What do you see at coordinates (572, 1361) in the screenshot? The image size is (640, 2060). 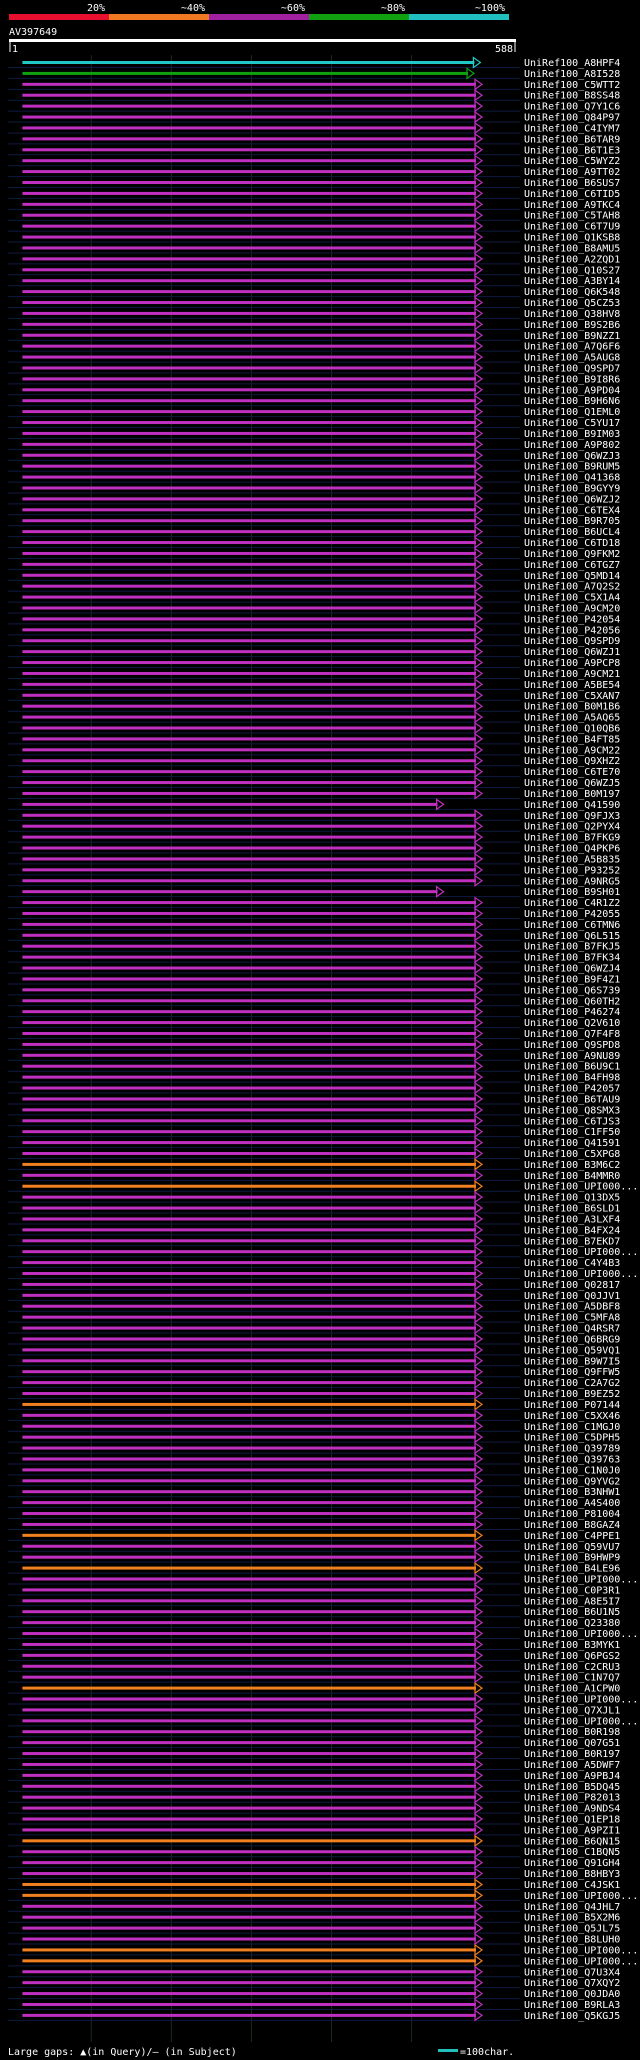 I see `hit-label: UniRef100_B9W7I5` at bounding box center [572, 1361].